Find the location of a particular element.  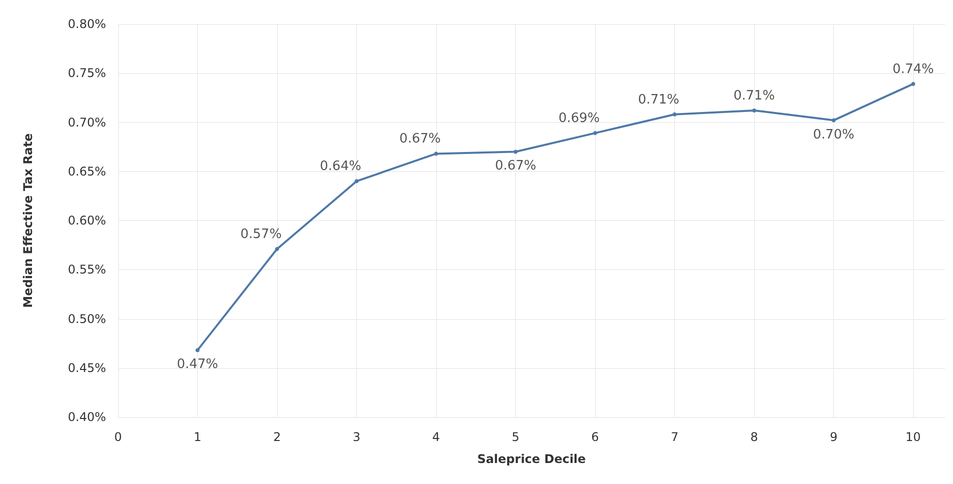

x-tick-label: 6 is located at coordinates (595, 437).